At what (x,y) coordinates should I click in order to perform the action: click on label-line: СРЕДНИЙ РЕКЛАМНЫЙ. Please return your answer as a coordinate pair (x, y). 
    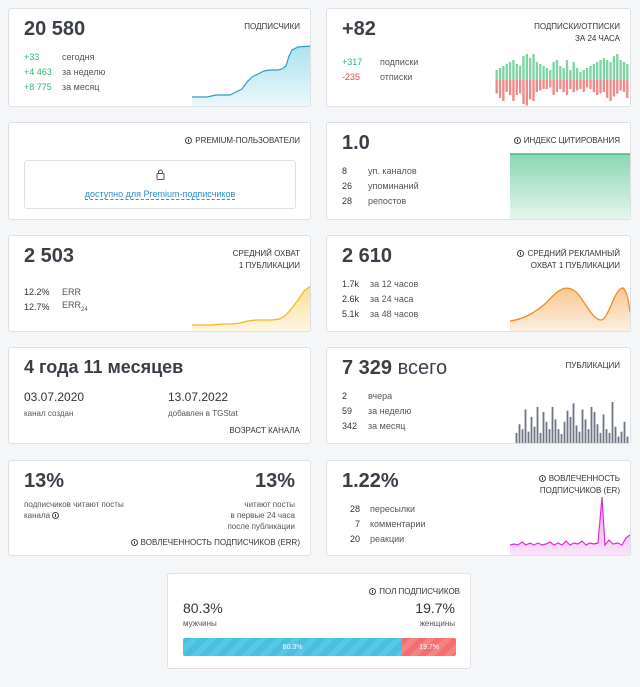
    Looking at the image, I should click on (568, 254).